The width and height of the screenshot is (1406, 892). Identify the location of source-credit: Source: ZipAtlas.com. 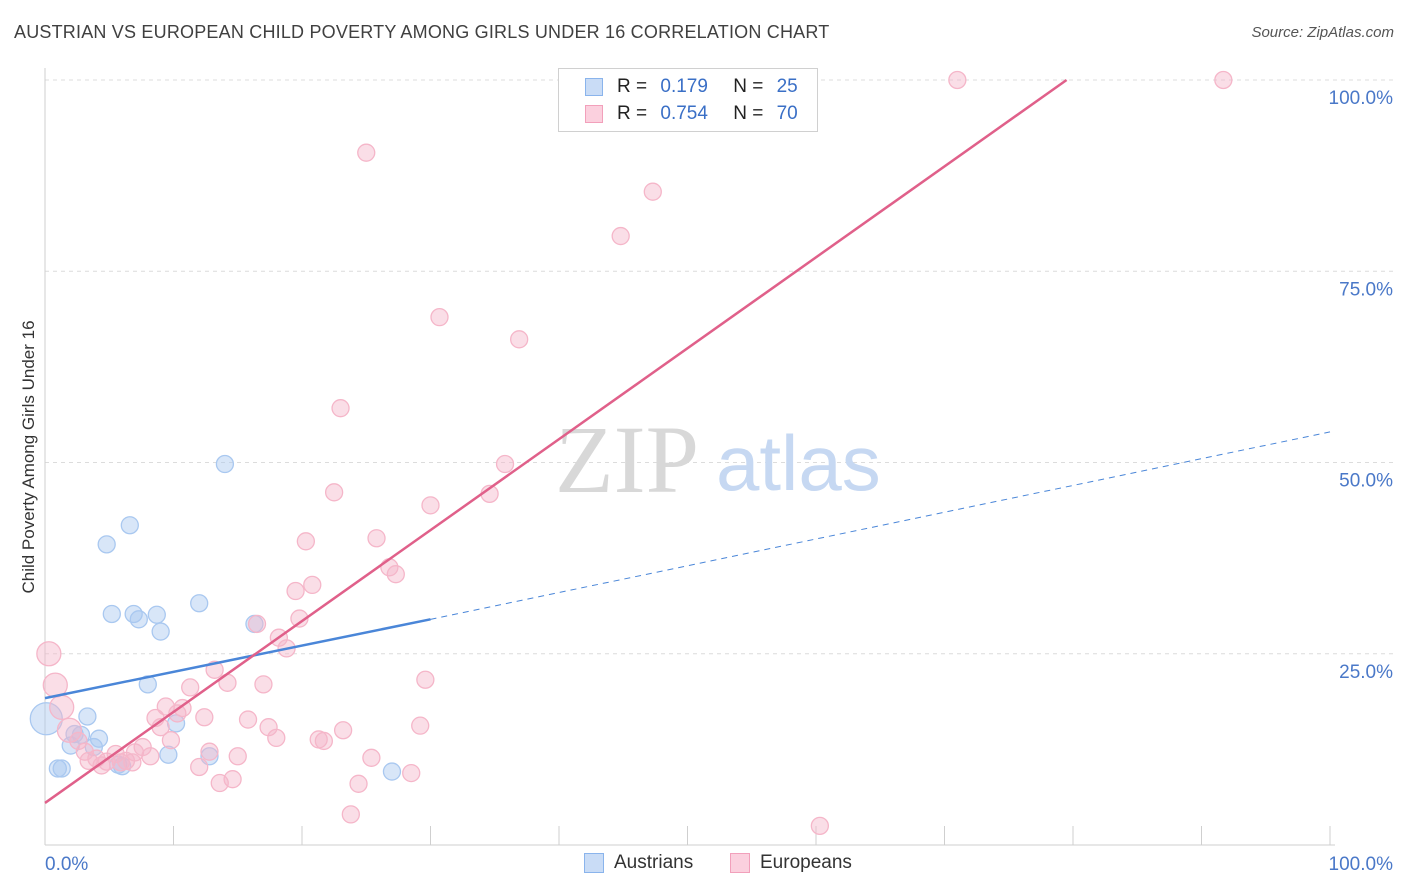
(1322, 32).